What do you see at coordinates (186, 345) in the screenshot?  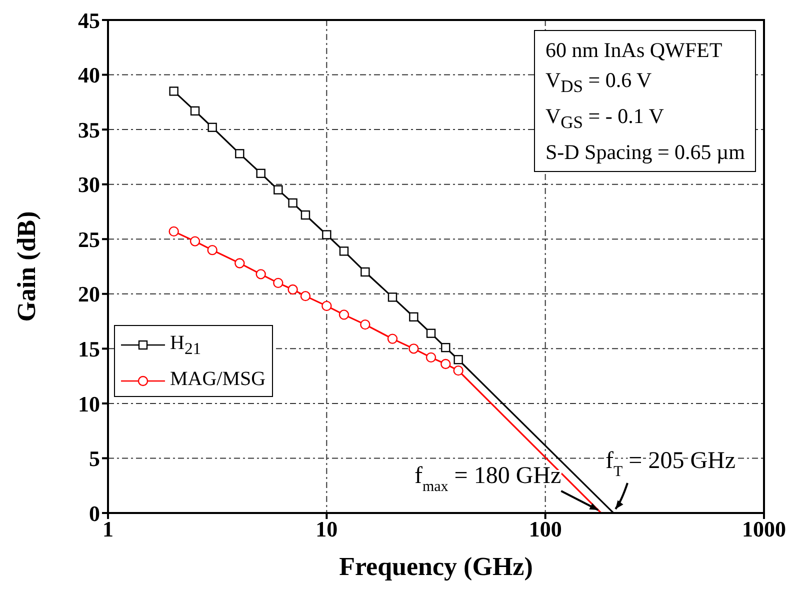 I see `legend-label: H$_{21}$` at bounding box center [186, 345].